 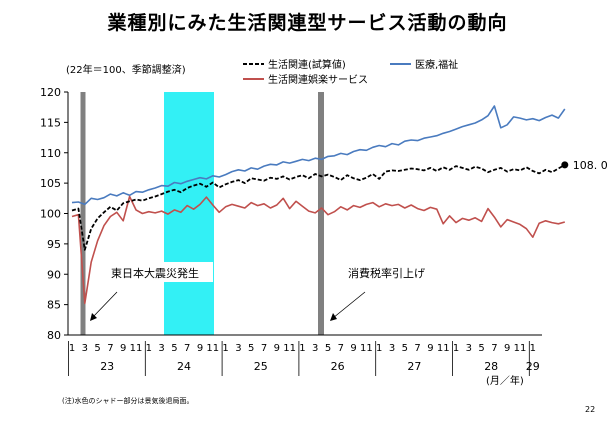 I want to click on legend-label: 生活関連娯楽サービス, so click(x=318, y=79).